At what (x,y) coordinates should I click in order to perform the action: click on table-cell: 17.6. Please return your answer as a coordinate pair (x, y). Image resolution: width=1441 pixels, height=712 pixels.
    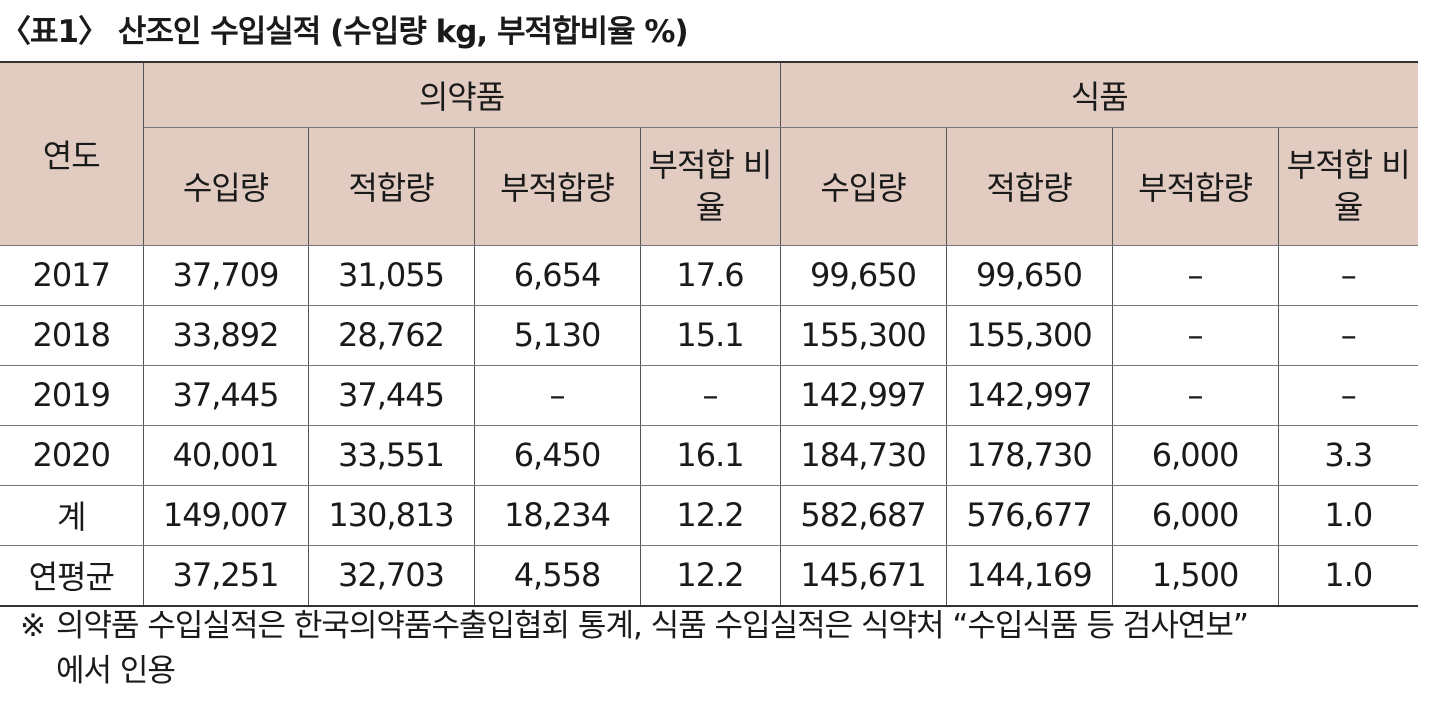
    Looking at the image, I should click on (710, 275).